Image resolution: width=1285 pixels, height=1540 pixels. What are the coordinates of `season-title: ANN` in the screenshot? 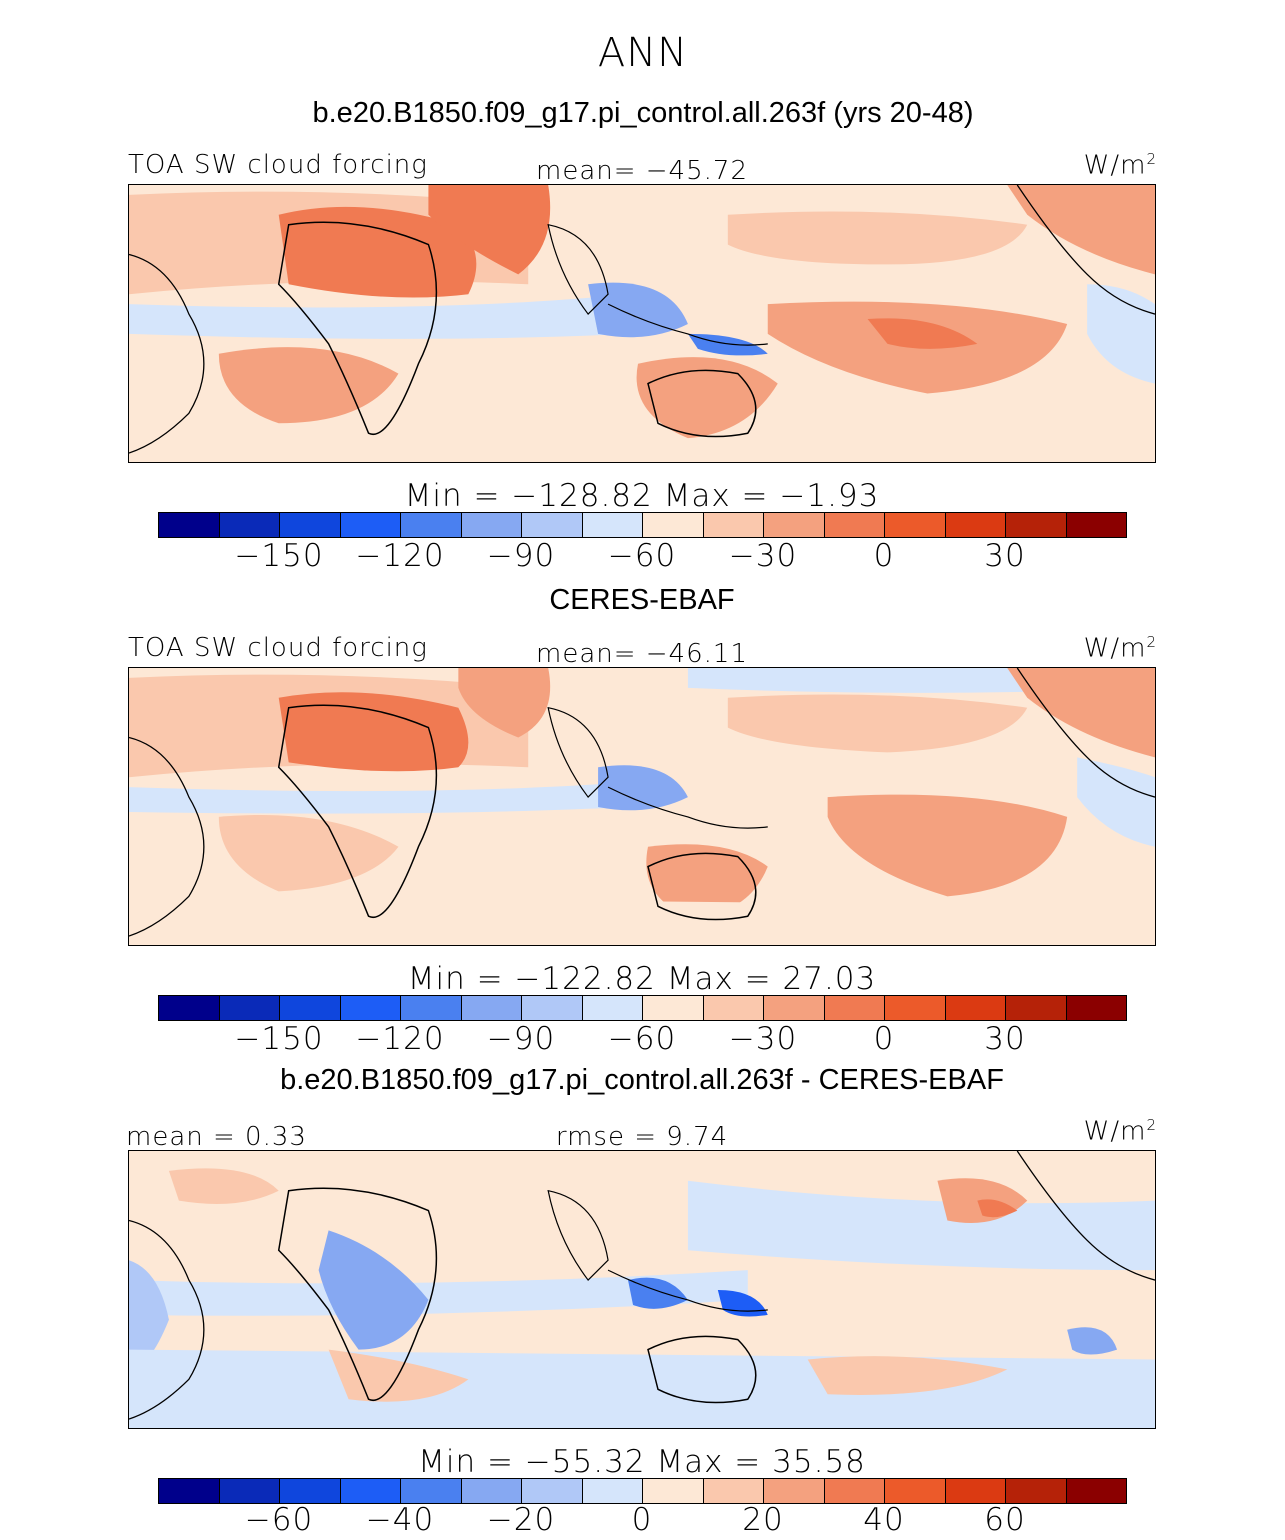 It's located at (643, 53).